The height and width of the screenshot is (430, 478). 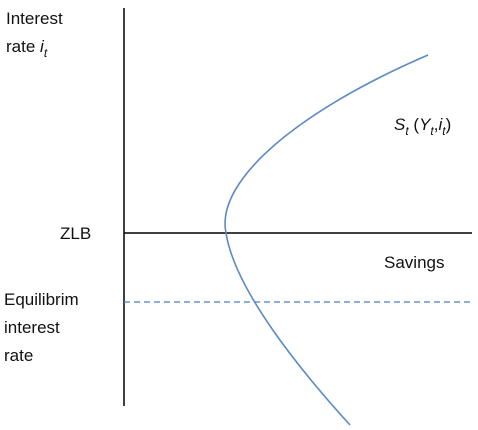 What do you see at coordinates (449, 124) in the screenshot?
I see `text-part: )` at bounding box center [449, 124].